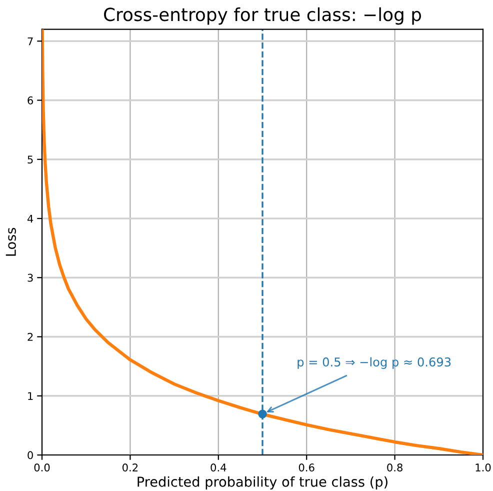  Describe the element at coordinates (263, 483) in the screenshot. I see `x-axis-title: Predicted probability of true class (p)` at that location.